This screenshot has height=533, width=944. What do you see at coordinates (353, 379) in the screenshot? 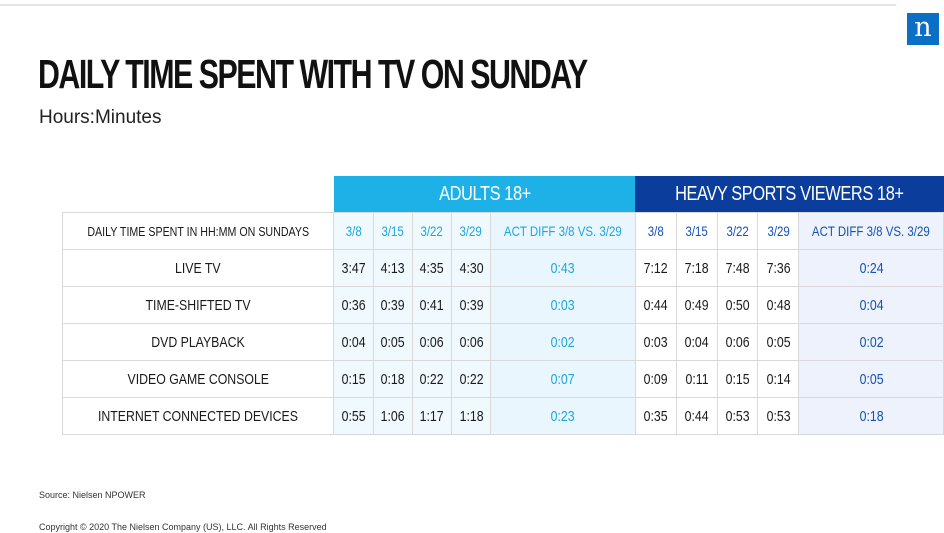
I see `adults-cell: 0:15` at bounding box center [353, 379].